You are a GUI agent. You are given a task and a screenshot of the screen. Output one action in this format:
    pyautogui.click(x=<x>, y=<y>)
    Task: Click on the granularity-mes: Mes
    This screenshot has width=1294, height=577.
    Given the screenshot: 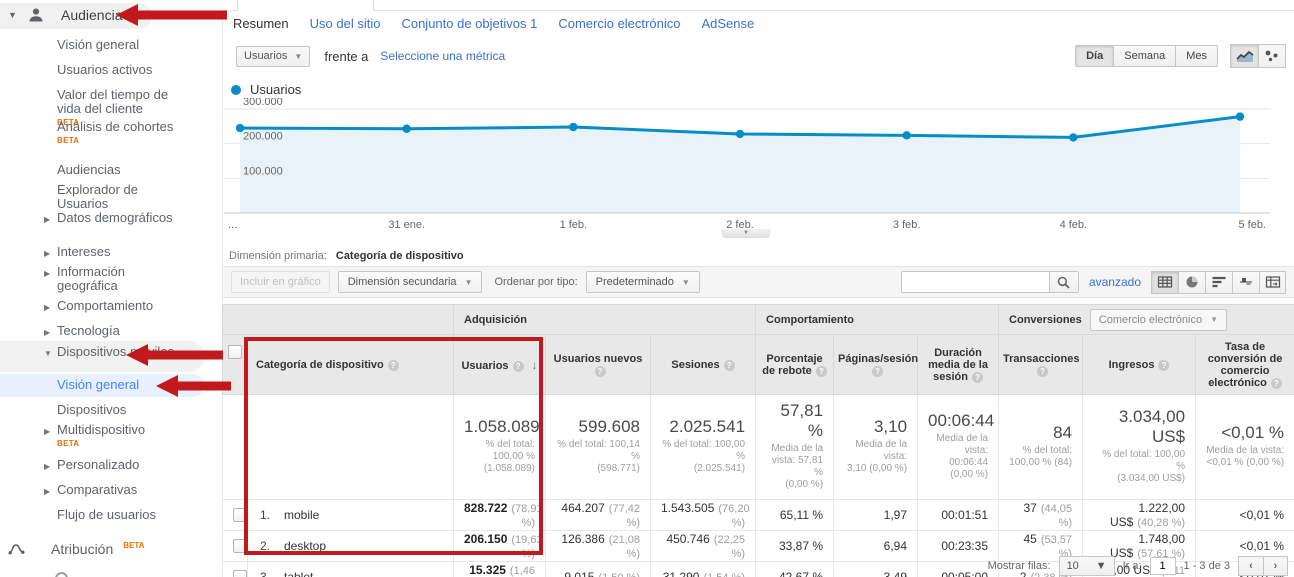 What is the action you would take?
    pyautogui.click(x=1196, y=56)
    